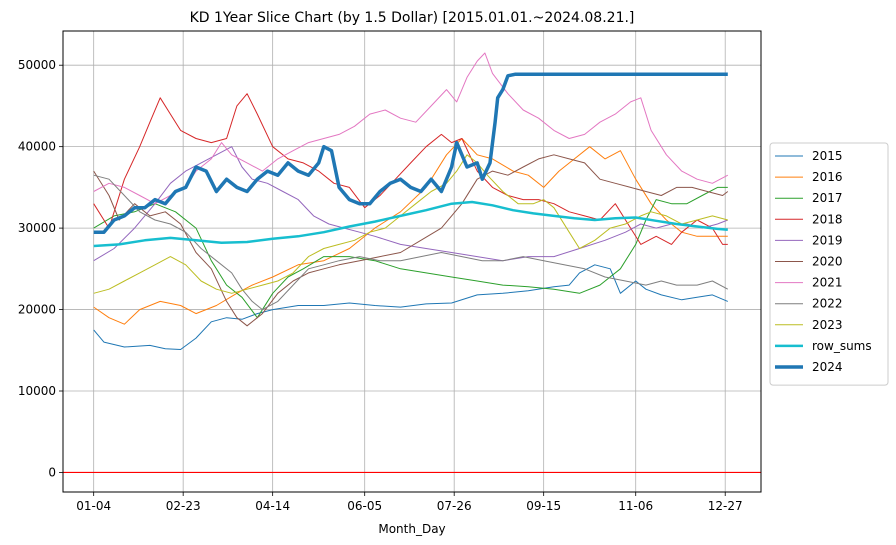  What do you see at coordinates (93, 506) in the screenshot?
I see `x-tick-label: 01-04` at bounding box center [93, 506].